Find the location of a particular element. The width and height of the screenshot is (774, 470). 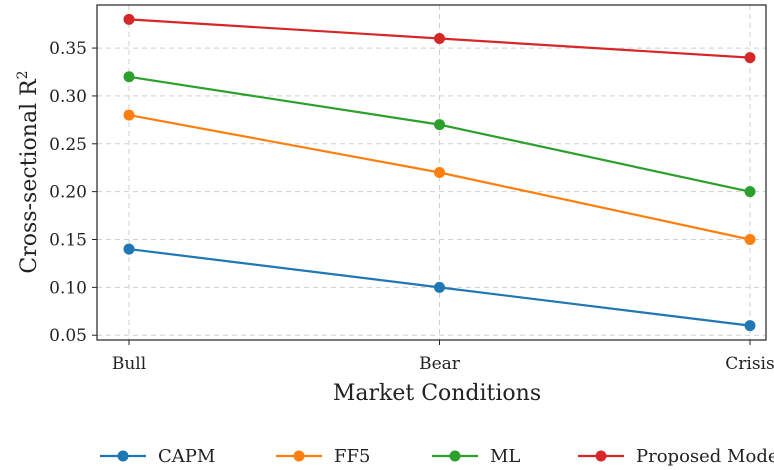

x-tick-label-0: Bull is located at coordinates (129, 364).